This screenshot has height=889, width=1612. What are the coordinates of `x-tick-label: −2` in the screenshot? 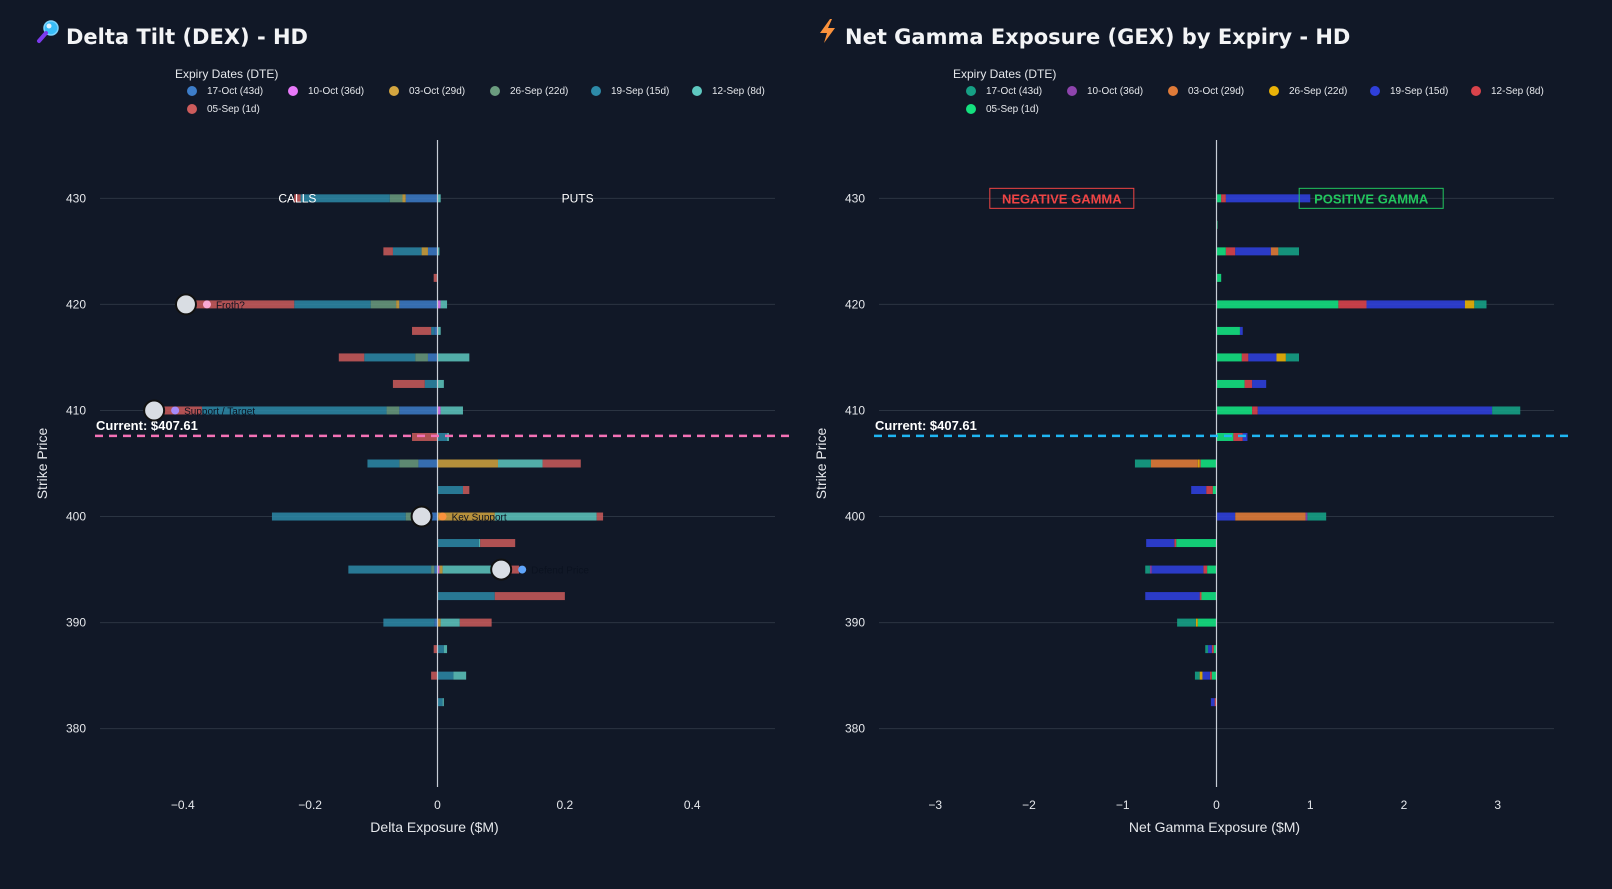 It's located at (1029, 805).